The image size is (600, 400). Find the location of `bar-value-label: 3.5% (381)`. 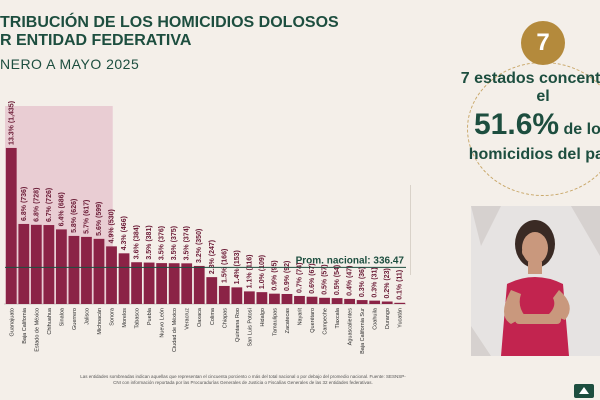

bar-value-label: 3.5% (381) is located at coordinates (149, 242).